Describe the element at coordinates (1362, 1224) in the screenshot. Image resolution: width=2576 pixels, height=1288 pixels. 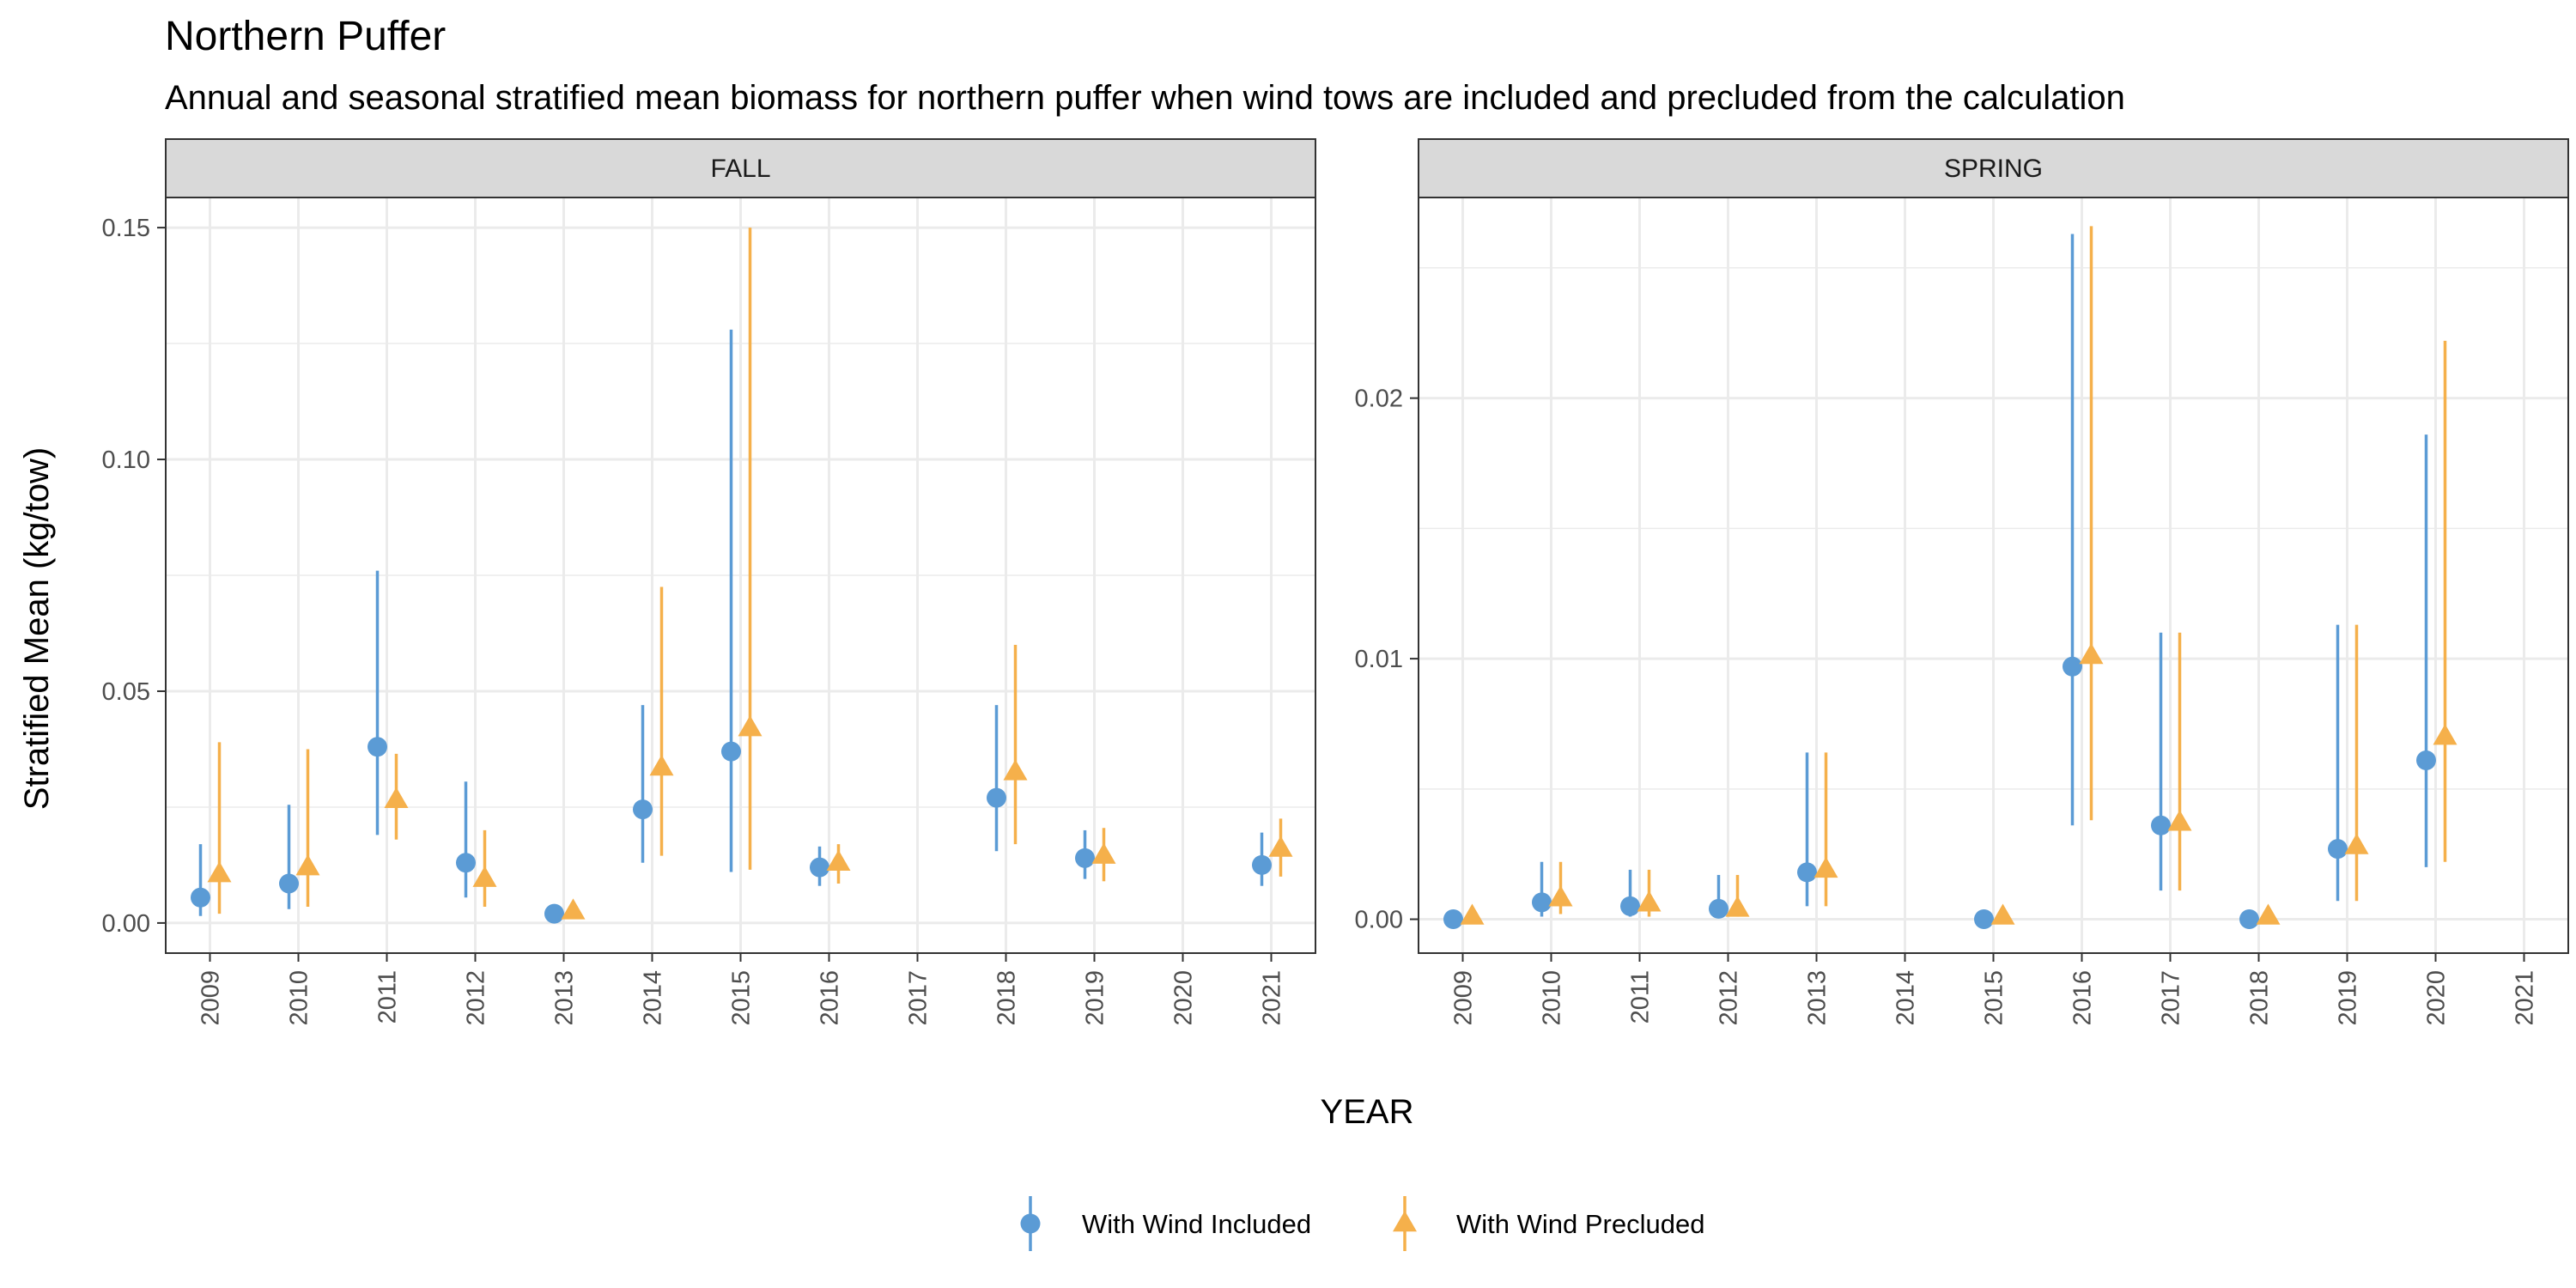
I see `legend: With Wind Included With Wind Precluded` at that location.